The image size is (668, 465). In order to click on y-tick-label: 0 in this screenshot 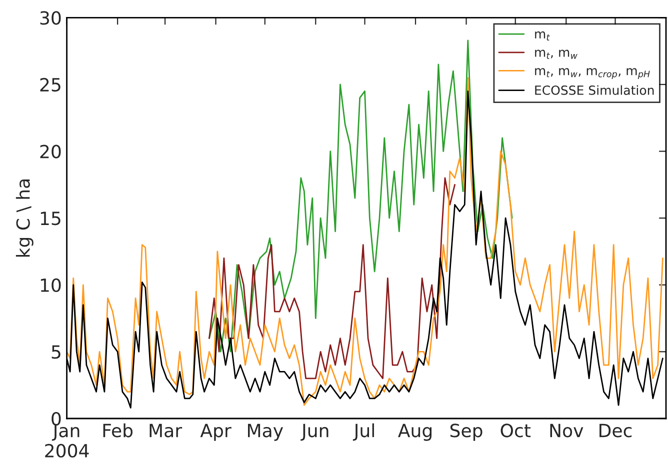, I will do `click(56, 419)`.